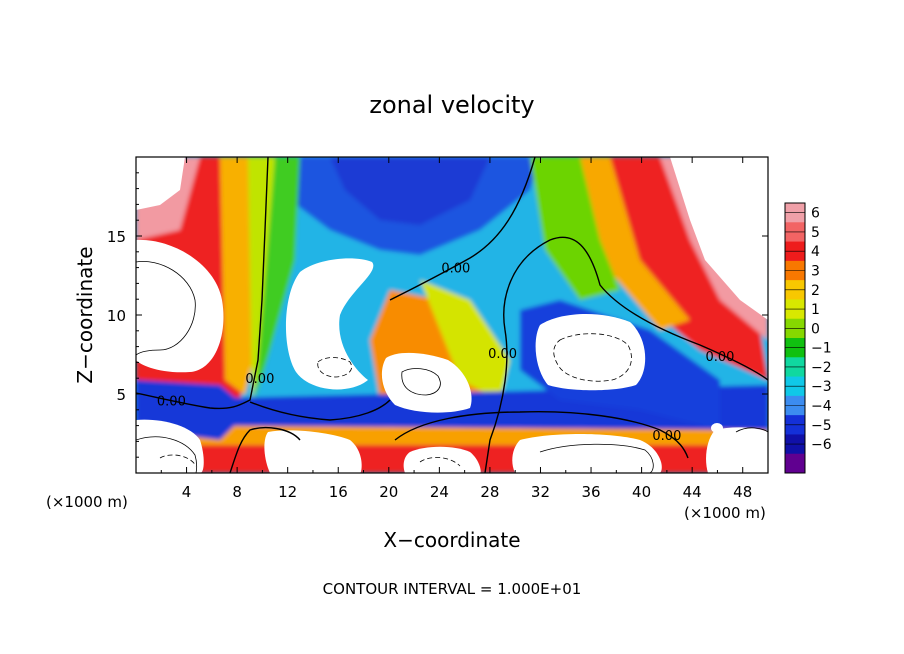  Describe the element at coordinates (261, 278) in the screenshot. I see `field-left-yellow` at that location.